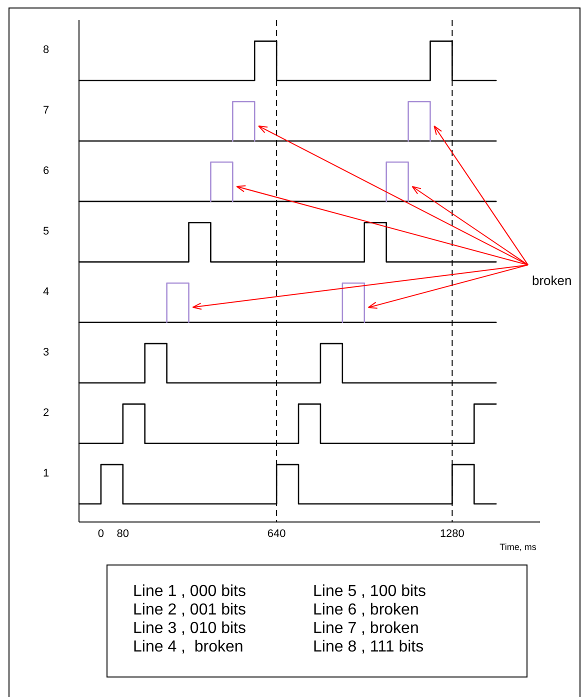  Describe the element at coordinates (368, 647) in the screenshot. I see `text: Line 8 , 111 bits` at that location.